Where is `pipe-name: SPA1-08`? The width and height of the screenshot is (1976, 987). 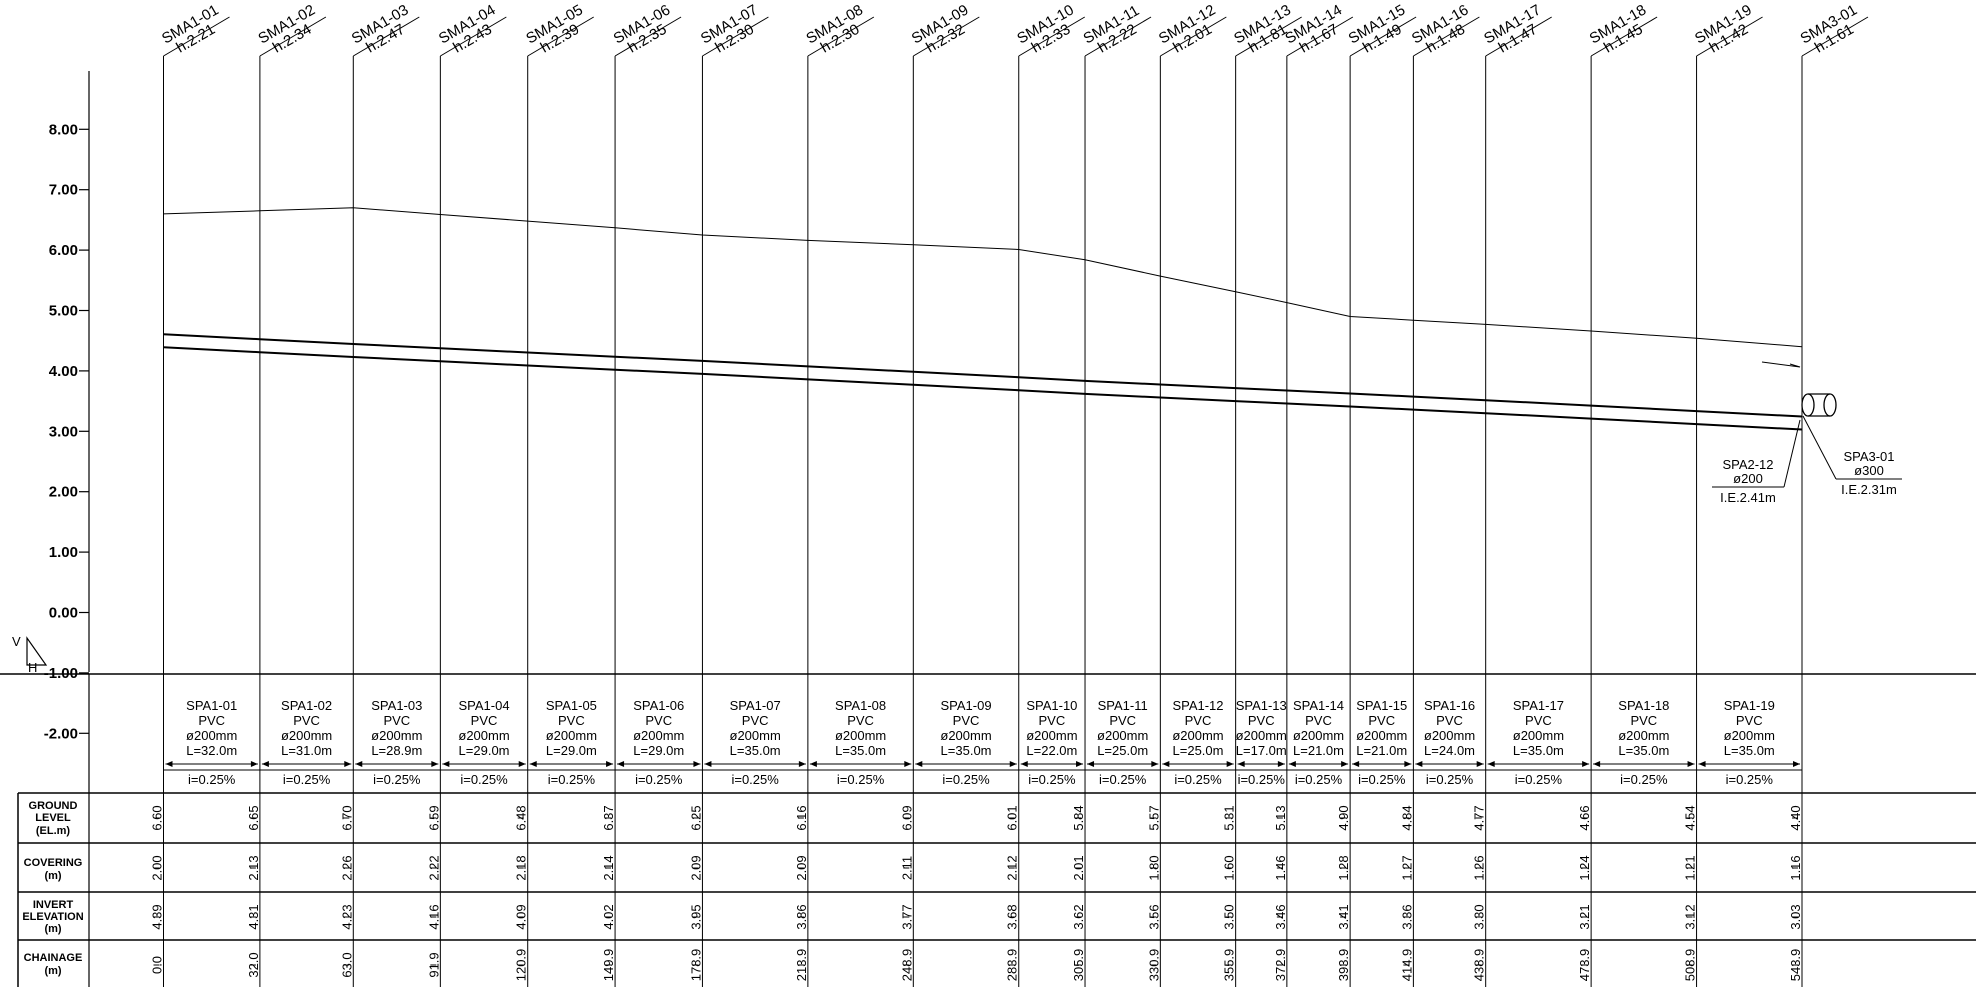 pipe-name: SPA1-08 is located at coordinates (860, 705).